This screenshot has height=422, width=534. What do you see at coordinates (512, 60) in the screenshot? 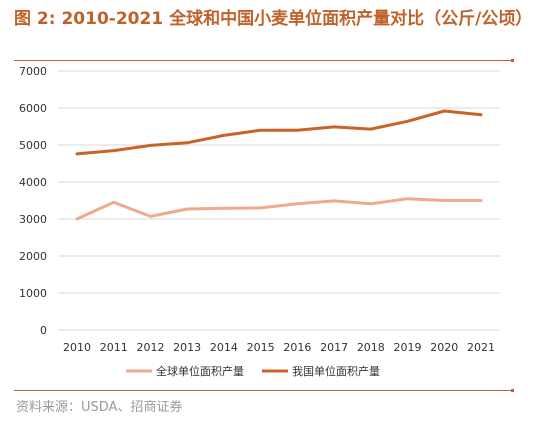
I see `top-rule-end-mark` at bounding box center [512, 60].